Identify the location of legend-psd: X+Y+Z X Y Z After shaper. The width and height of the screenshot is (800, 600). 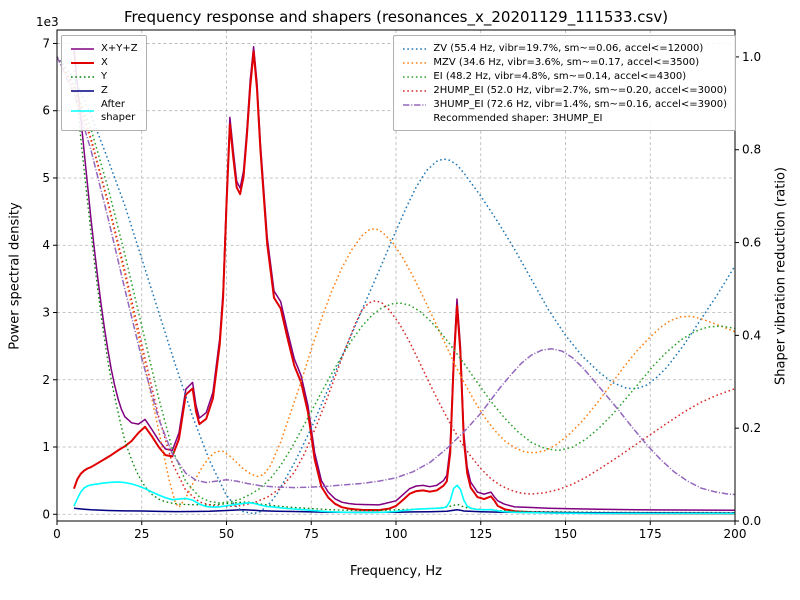
(104, 83).